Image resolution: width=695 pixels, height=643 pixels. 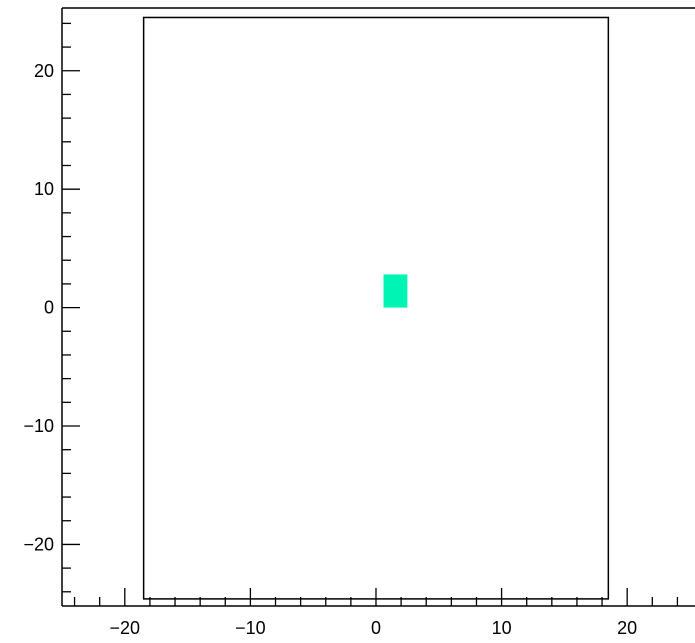 What do you see at coordinates (38, 544) in the screenshot?
I see `y-tick-label: −20` at bounding box center [38, 544].